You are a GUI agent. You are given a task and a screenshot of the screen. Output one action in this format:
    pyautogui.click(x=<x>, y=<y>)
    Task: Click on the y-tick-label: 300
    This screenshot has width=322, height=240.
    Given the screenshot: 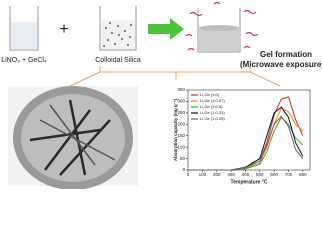 What is the action you would take?
    pyautogui.click(x=181, y=101)
    